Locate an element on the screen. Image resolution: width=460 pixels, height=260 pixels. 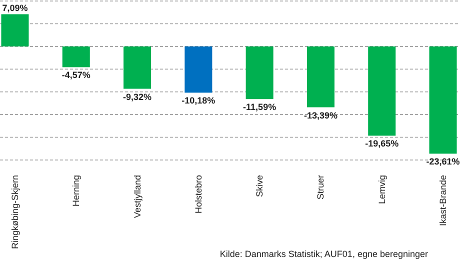
data-label: -10,18% is located at coordinates (199, 101).